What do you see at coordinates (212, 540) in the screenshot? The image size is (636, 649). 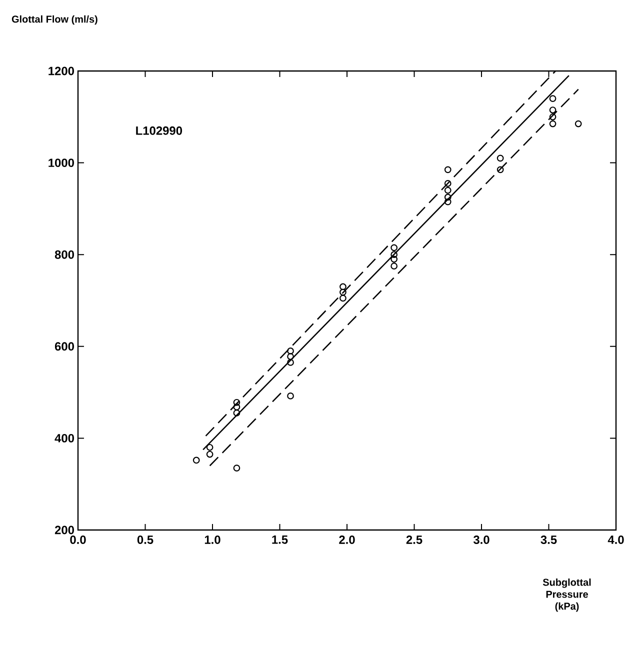 I see `x-tick-label: 1.0` at bounding box center [212, 540].